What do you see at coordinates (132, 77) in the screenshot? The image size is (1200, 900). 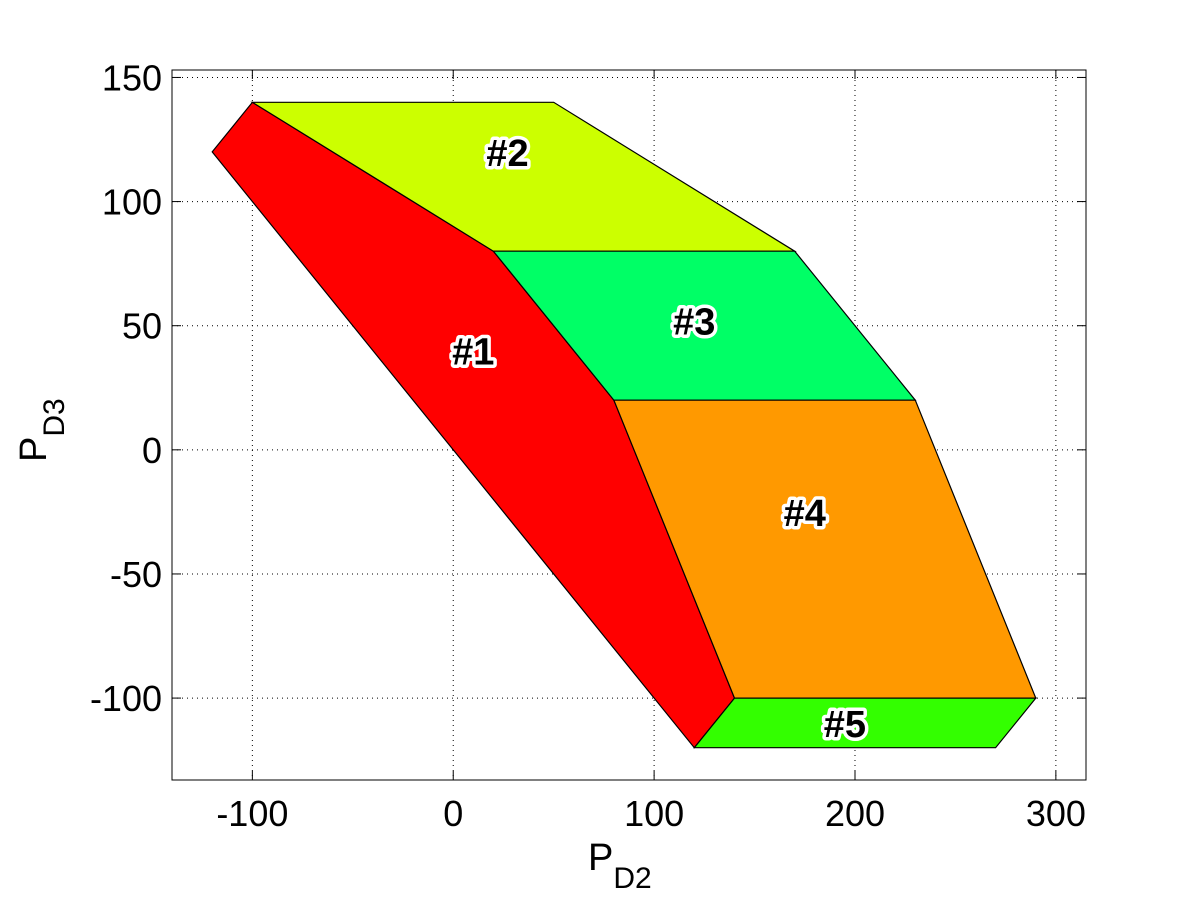 I see `y-tick-label: 150` at bounding box center [132, 77].